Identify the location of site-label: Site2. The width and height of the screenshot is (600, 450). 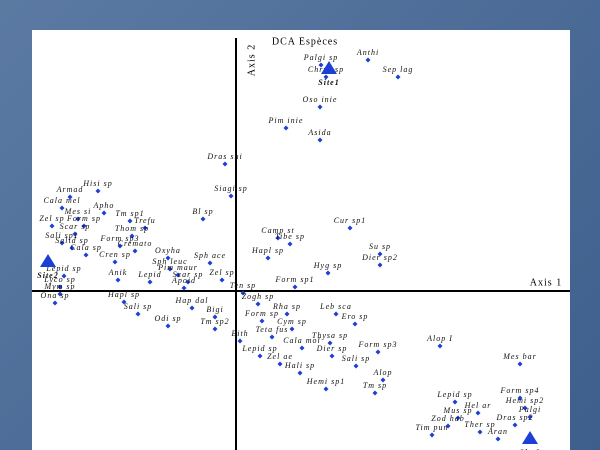
(47, 275).